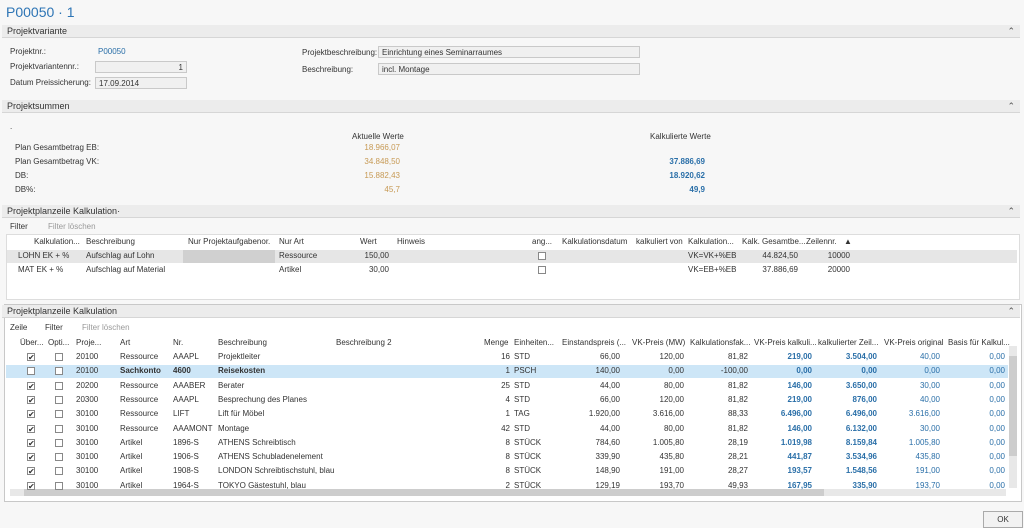 Image resolution: width=1024 pixels, height=528 pixels. Describe the element at coordinates (507, 471) in the screenshot. I see `grid-cell: 8` at that location.